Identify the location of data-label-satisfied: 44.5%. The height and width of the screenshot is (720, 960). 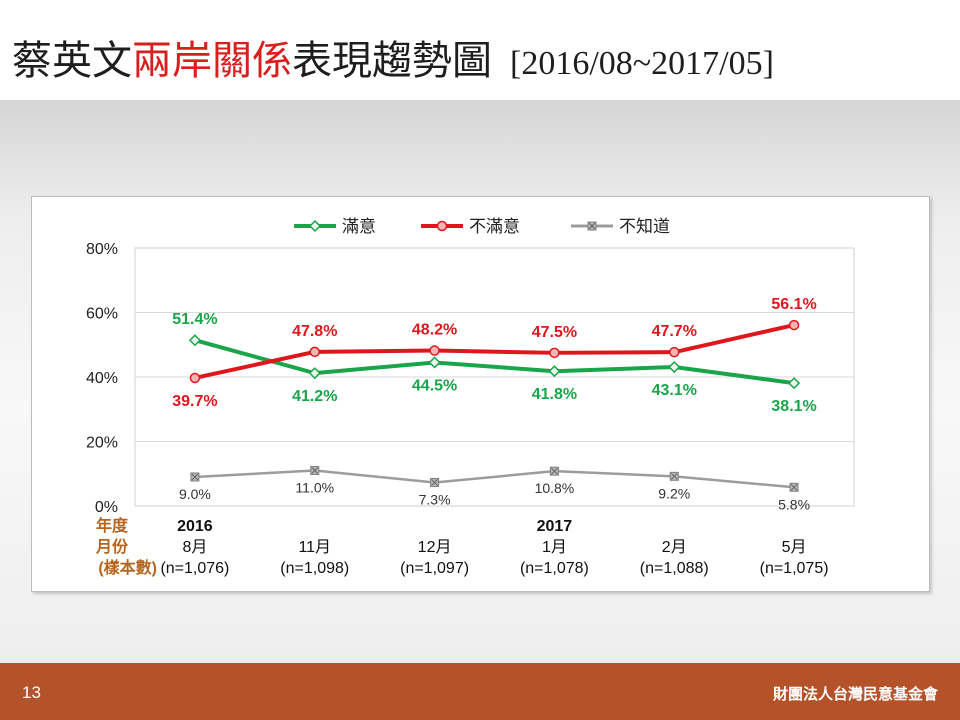
(434, 385).